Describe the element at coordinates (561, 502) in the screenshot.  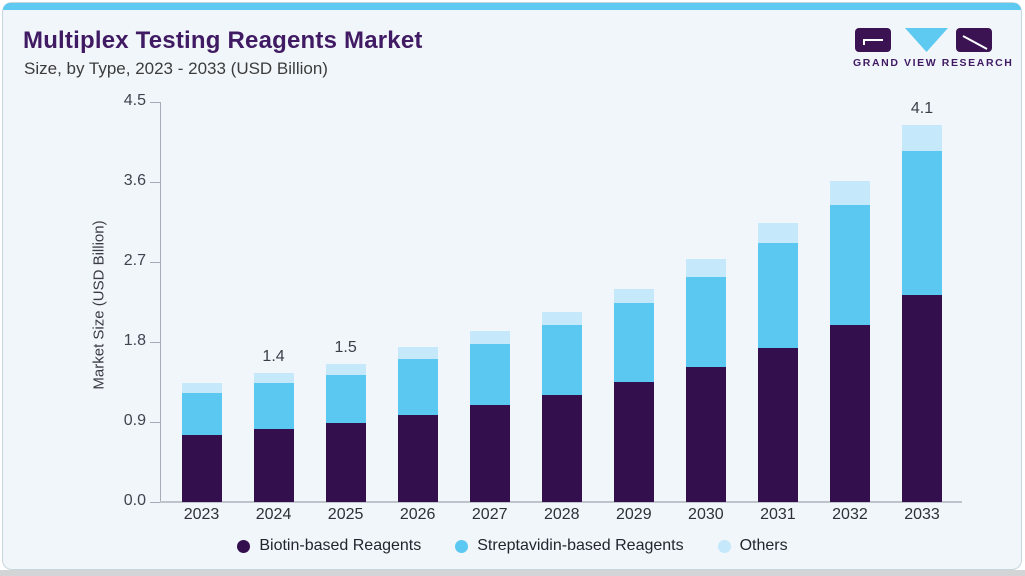
I see `x-axis-line` at that location.